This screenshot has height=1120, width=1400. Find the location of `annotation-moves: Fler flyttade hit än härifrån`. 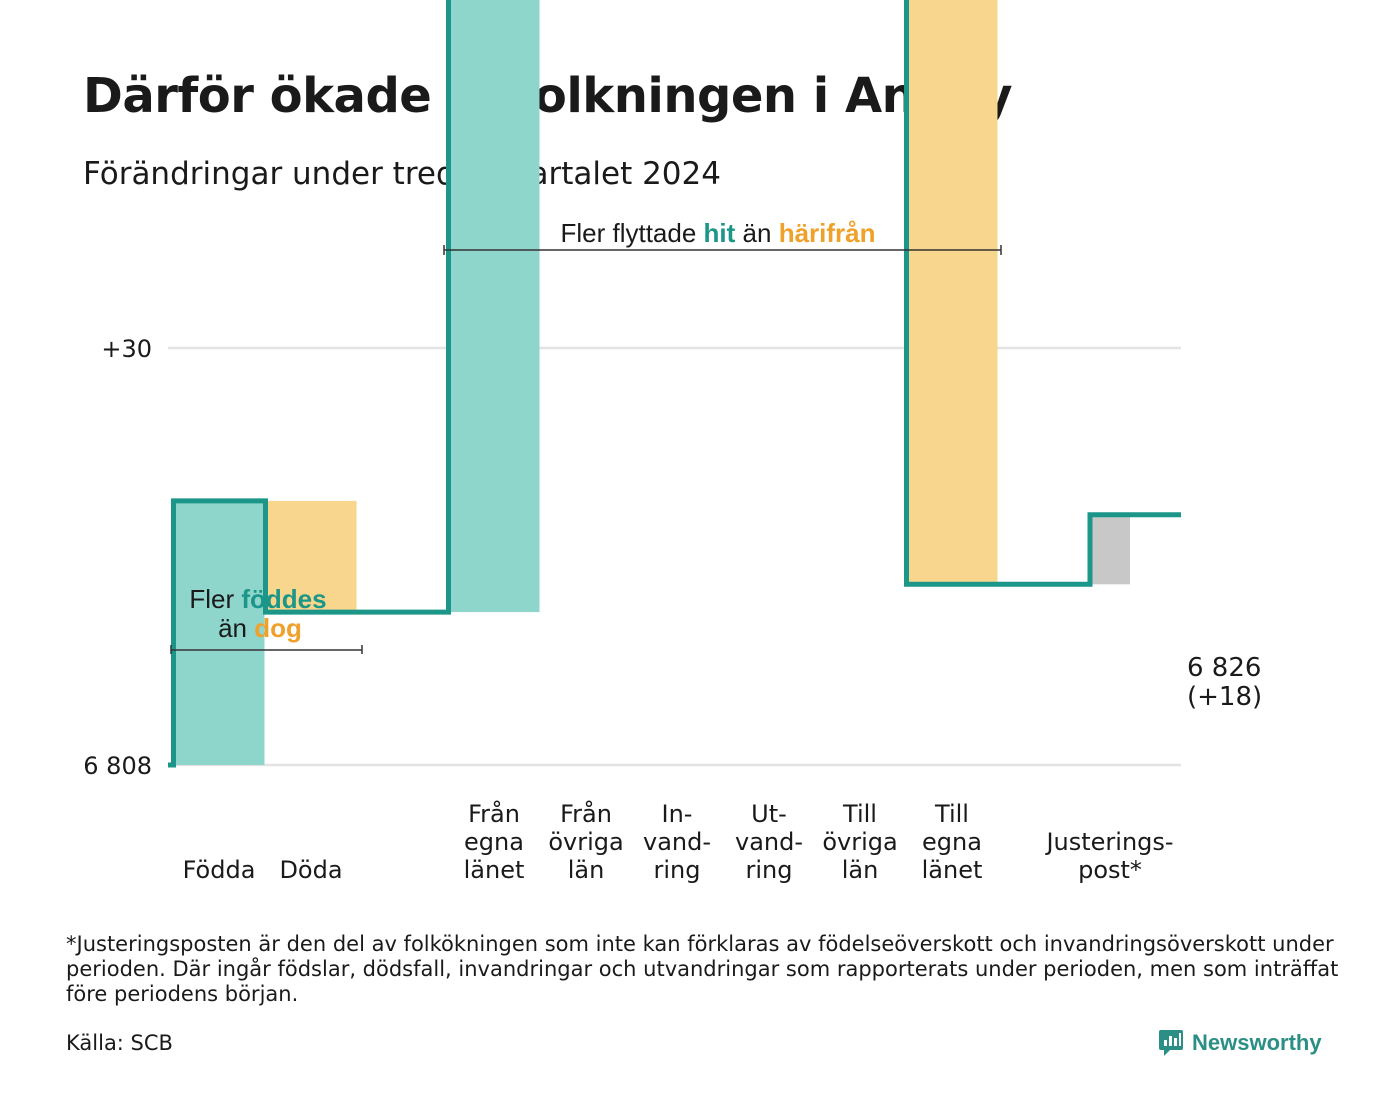

annotation-moves: Fler flyttade hit än härifrån is located at coordinates (717, 233).